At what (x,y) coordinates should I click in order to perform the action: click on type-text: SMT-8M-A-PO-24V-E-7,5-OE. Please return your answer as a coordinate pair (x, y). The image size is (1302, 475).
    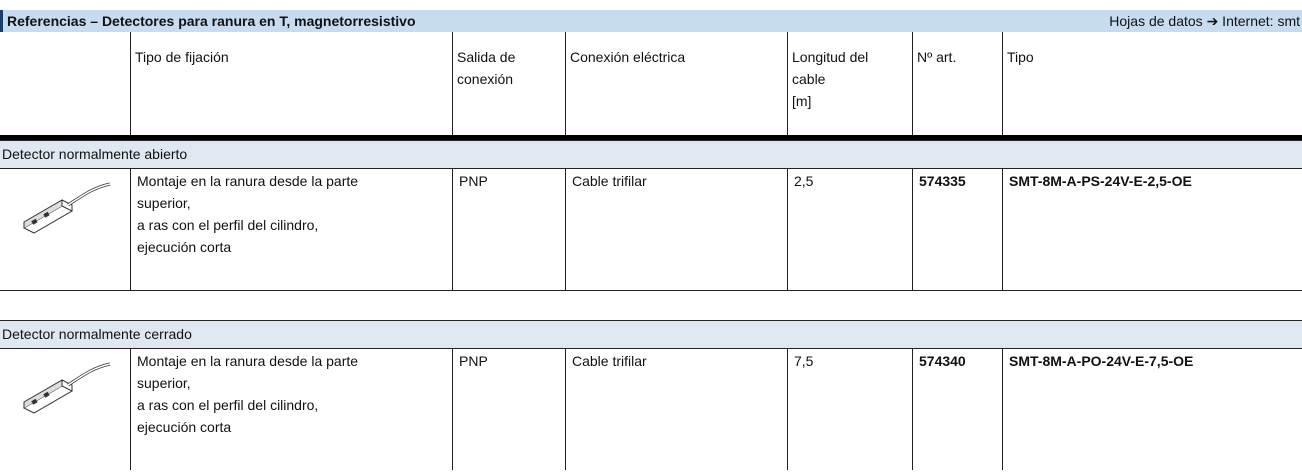
    Looking at the image, I should click on (1101, 361).